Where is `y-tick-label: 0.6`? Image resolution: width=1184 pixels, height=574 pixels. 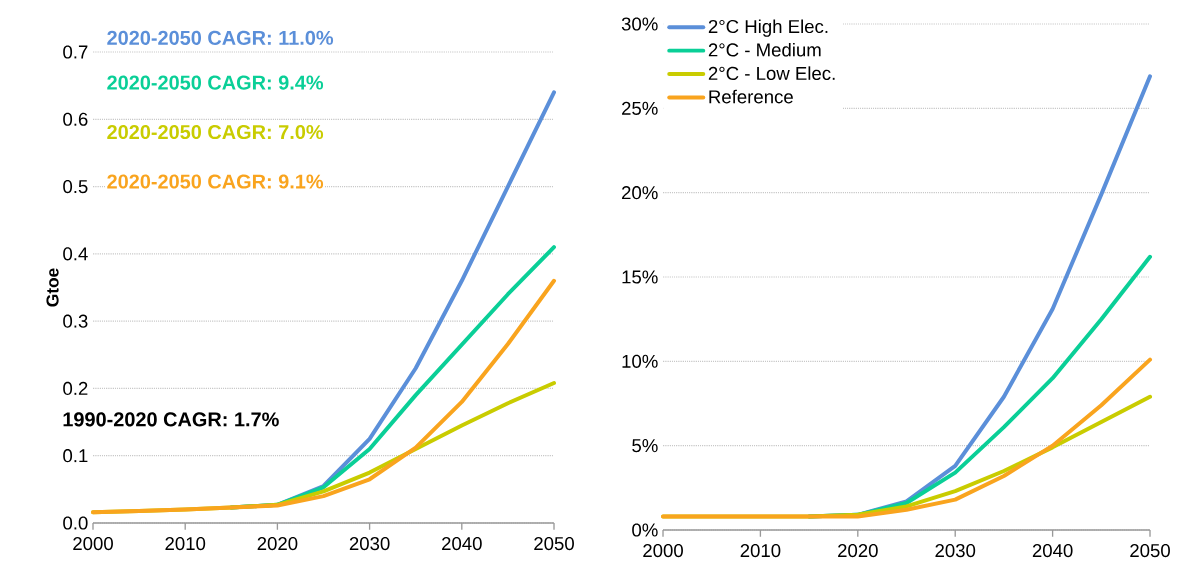
y-tick-label: 0.6 is located at coordinates (75, 119).